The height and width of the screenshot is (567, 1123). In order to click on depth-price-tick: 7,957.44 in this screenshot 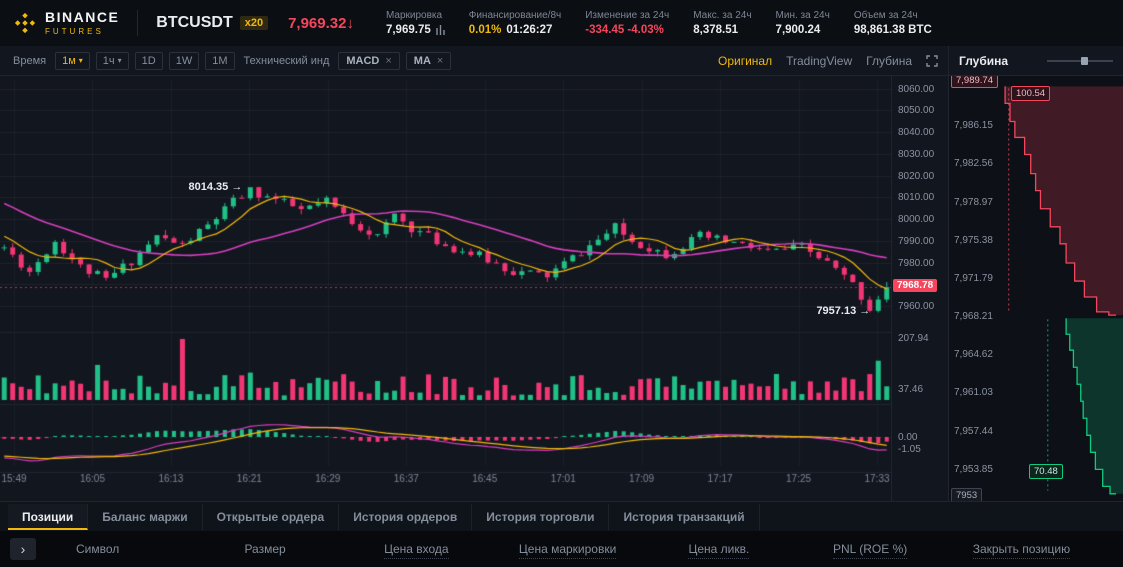, I will do `click(973, 431)`.